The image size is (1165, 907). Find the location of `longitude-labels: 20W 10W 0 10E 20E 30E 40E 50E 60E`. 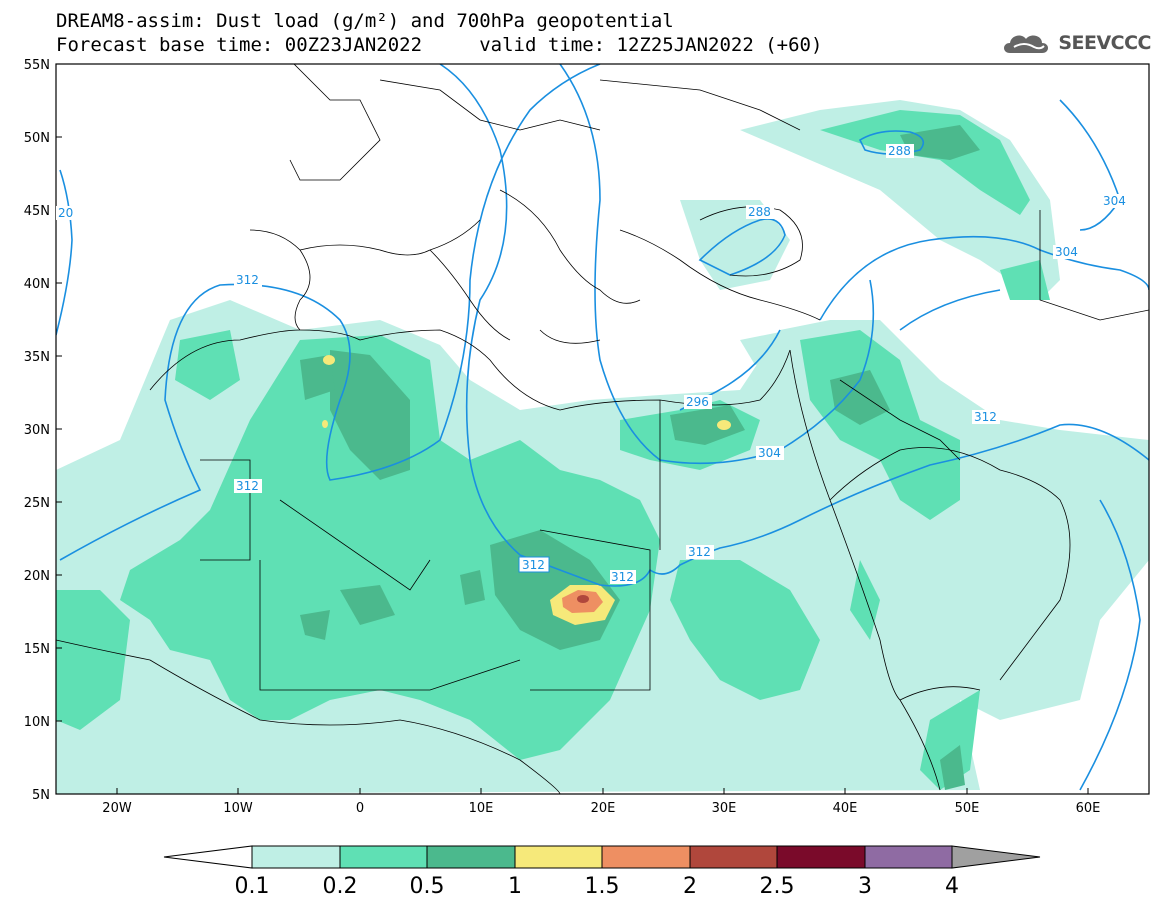

longitude-labels: 20W 10W 0 10E 20E 30E 40E 50E 60E is located at coordinates (601, 808).